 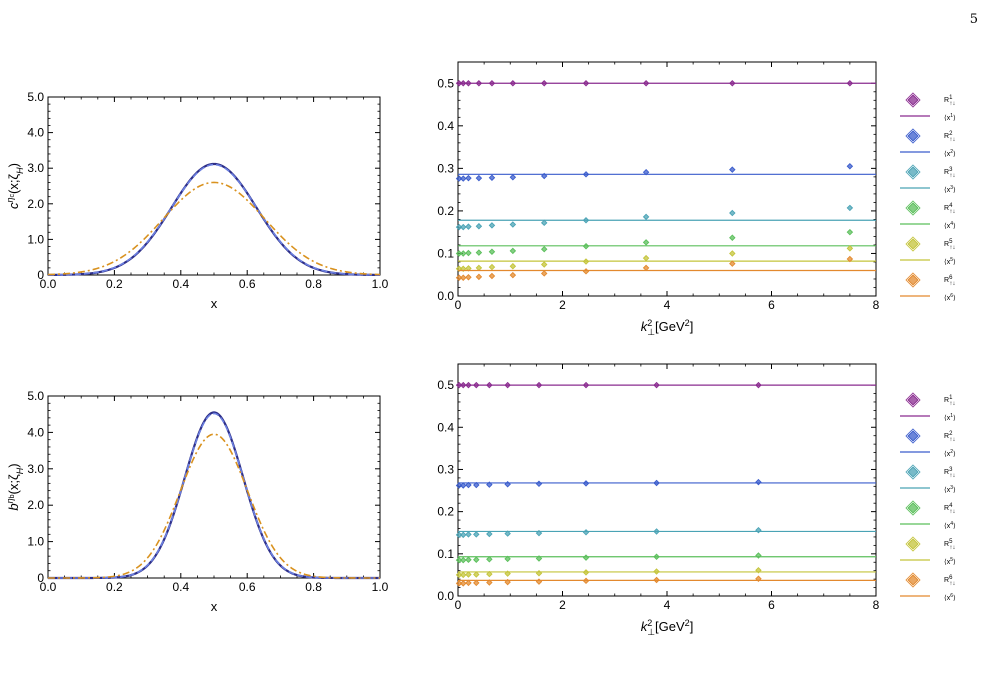 I want to click on b-distribution-curve-solid, so click(x=214, y=495).